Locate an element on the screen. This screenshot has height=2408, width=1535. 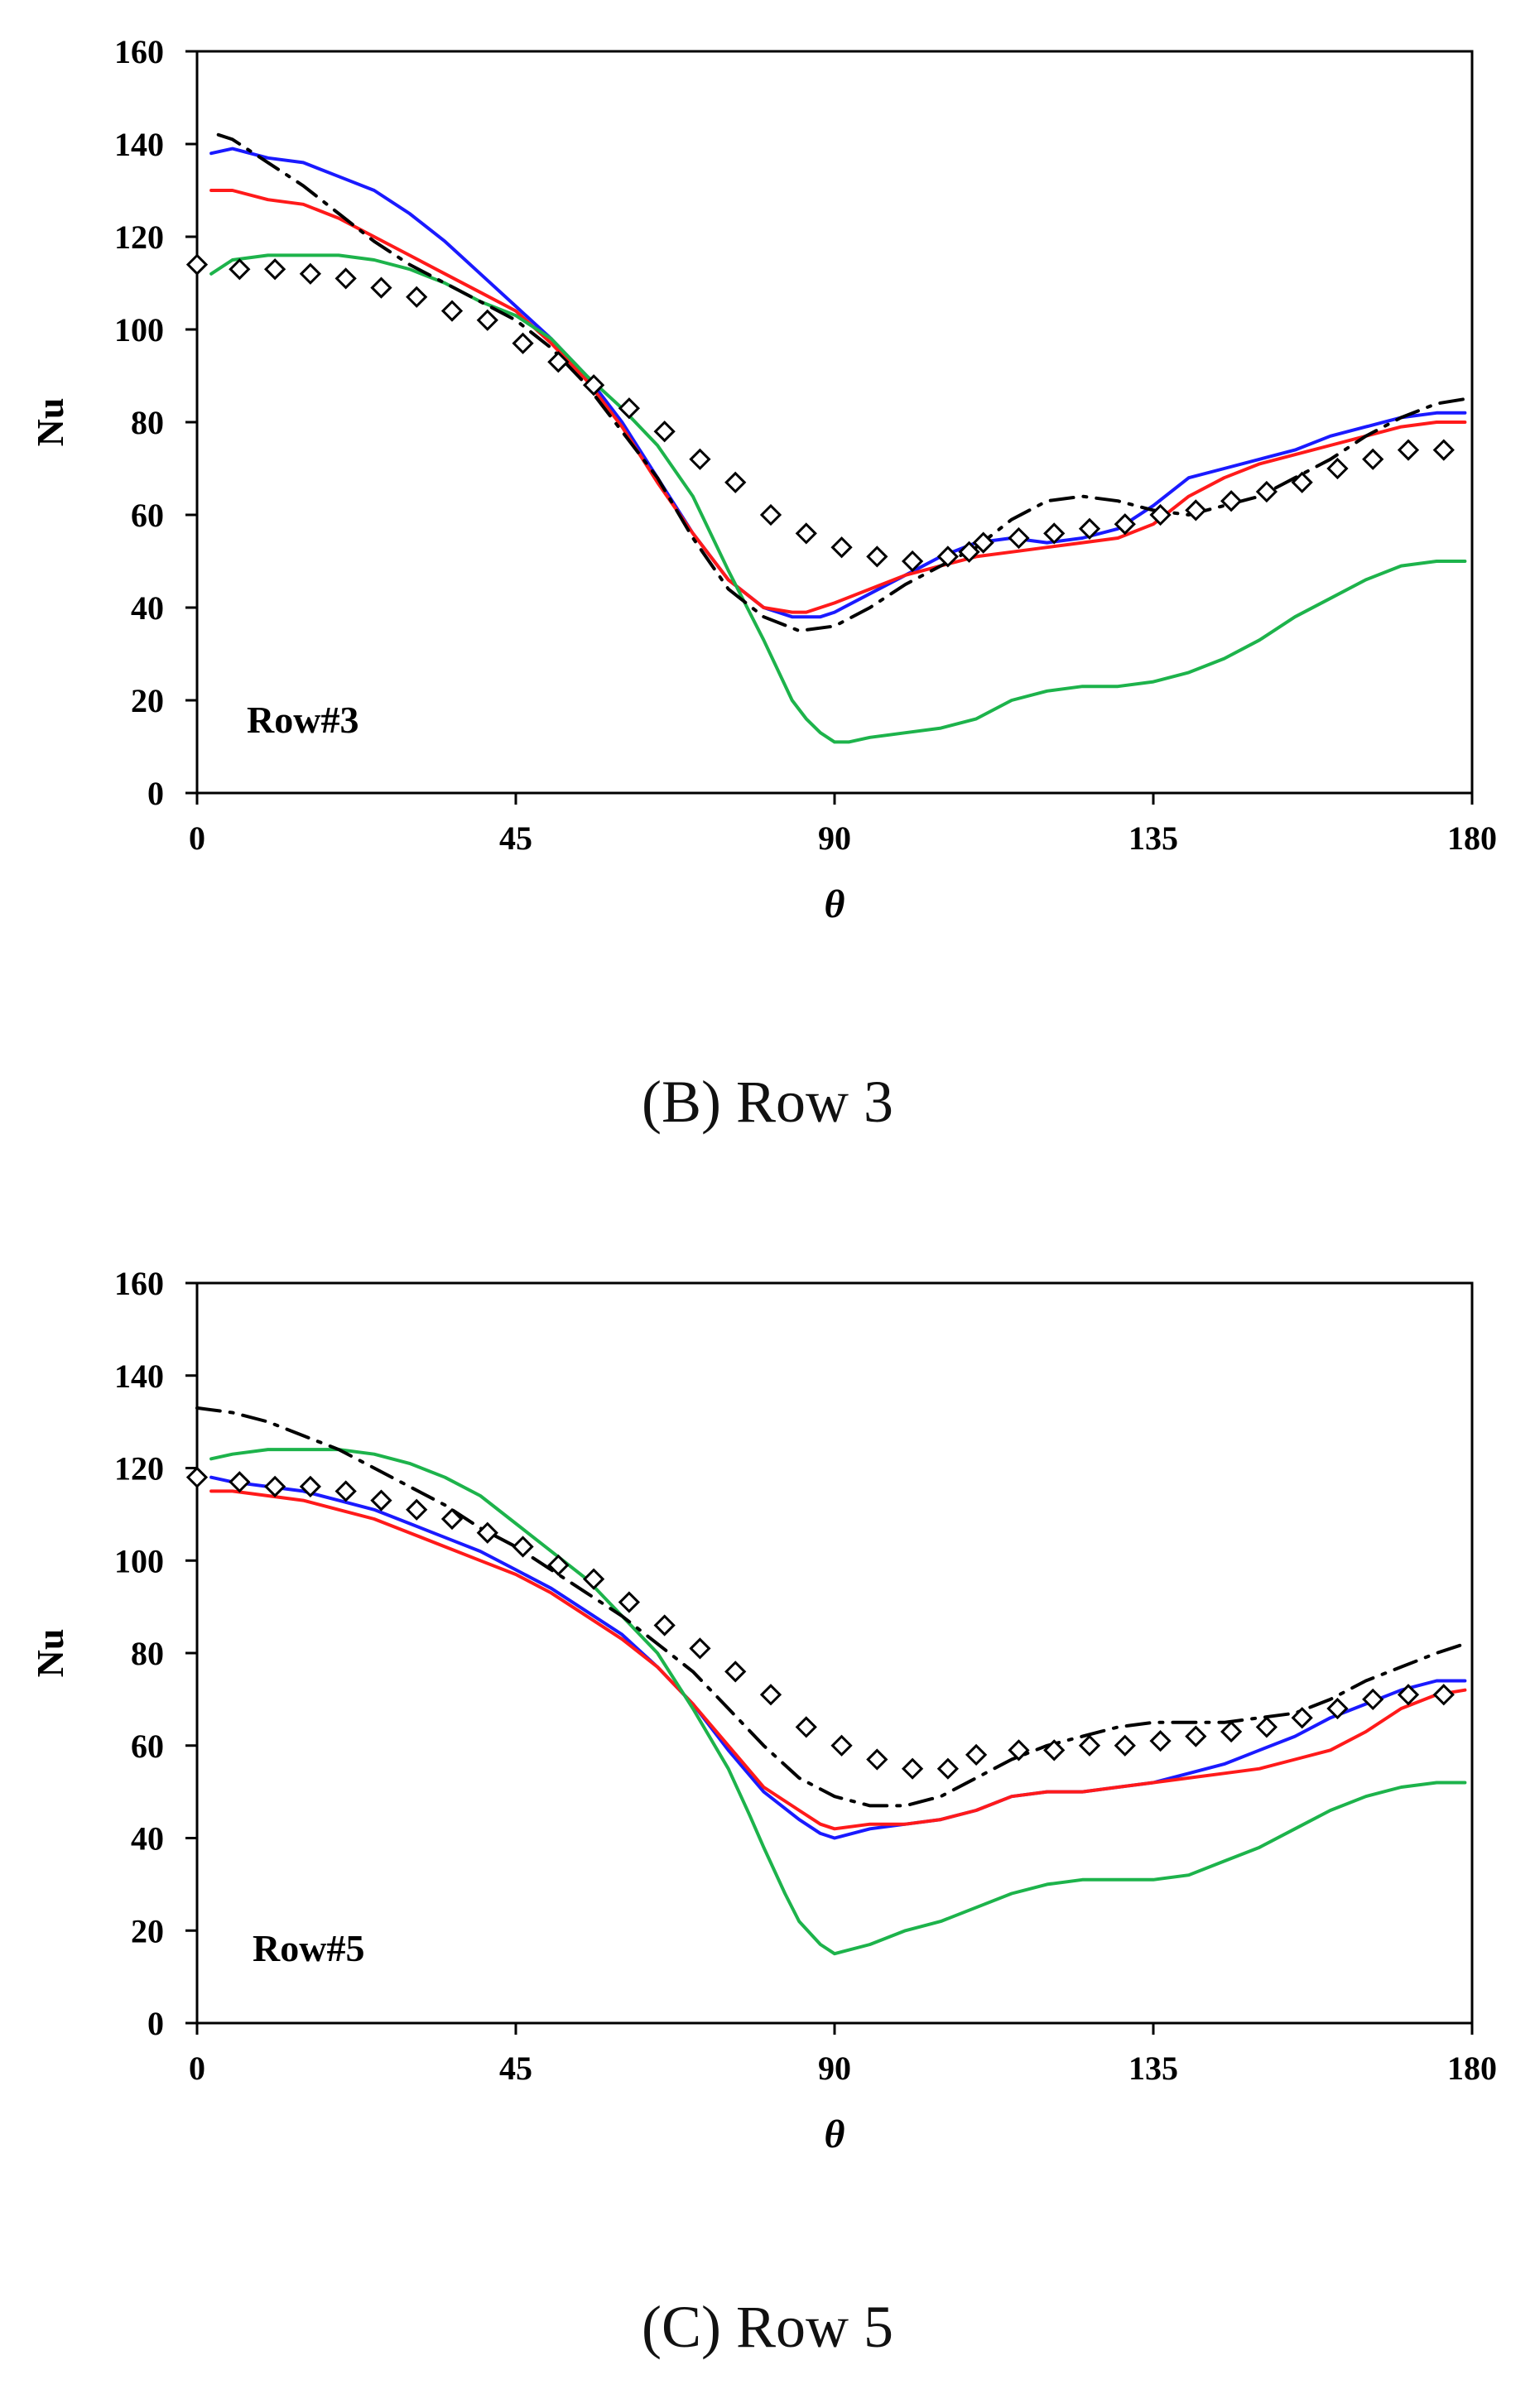
series-line-blue is located at coordinates (838, 1657).